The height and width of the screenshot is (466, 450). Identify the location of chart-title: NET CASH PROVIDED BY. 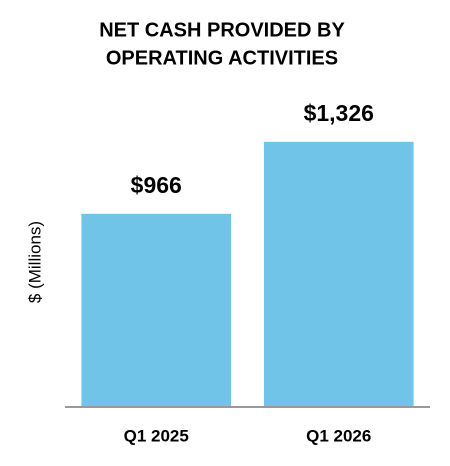
(222, 30).